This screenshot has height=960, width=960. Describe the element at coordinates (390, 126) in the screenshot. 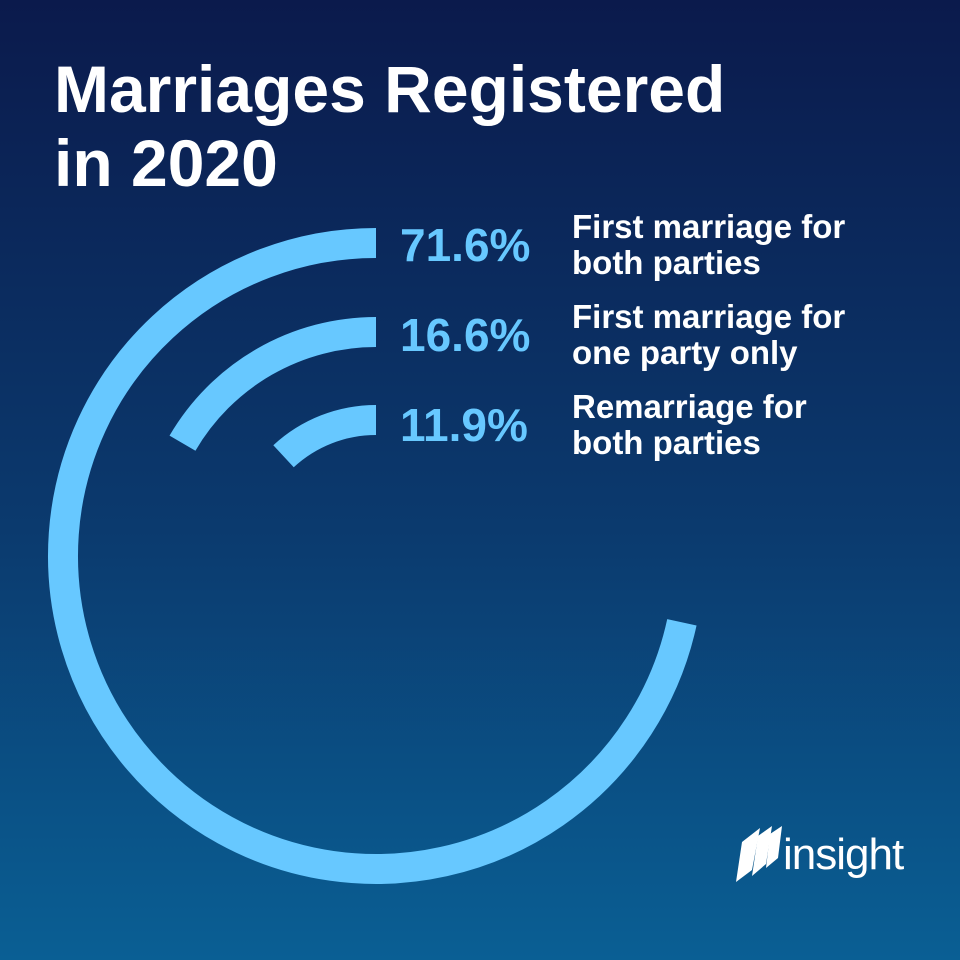

I see `chart-title: Marriages Registered in 2020` at that location.